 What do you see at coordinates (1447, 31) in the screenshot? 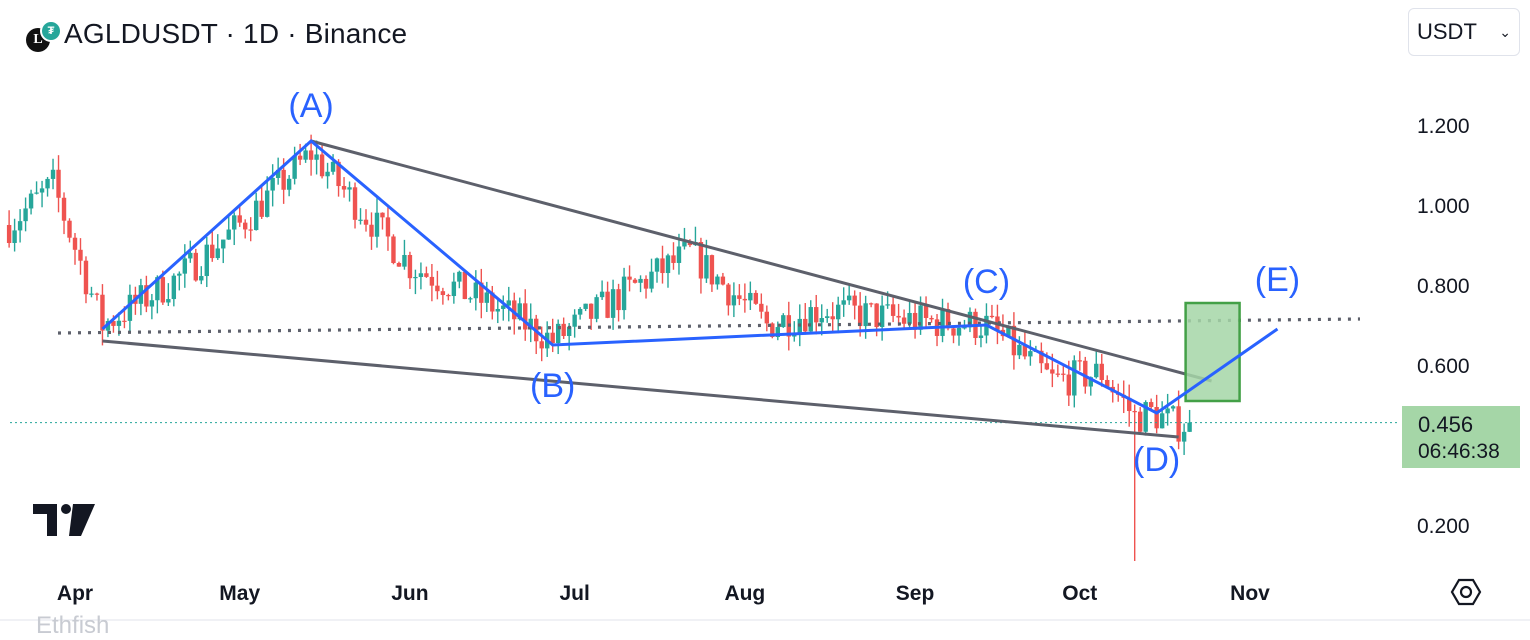
I see `currency-select-value: USDT` at bounding box center [1447, 31].